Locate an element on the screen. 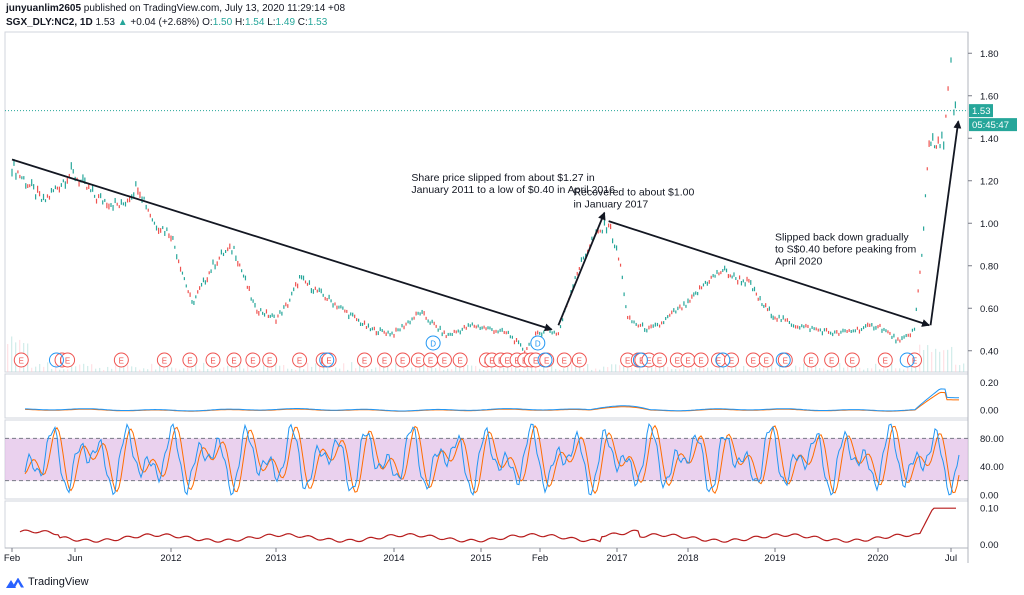 This screenshot has width=1024, height=595. low-value: 1.49 is located at coordinates (285, 22).